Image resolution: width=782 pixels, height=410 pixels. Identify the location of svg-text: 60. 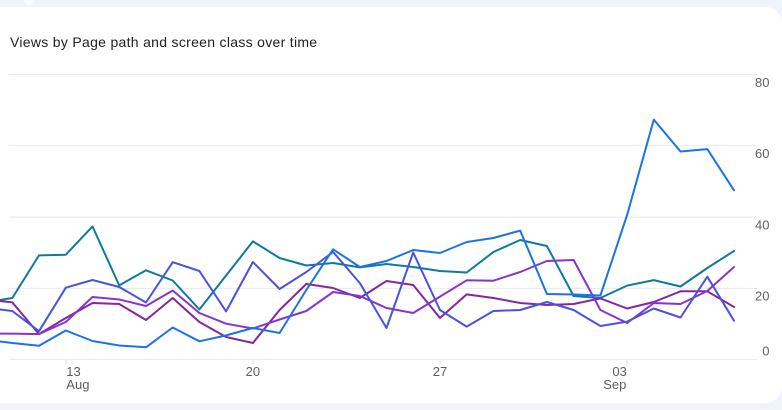
(762, 153).